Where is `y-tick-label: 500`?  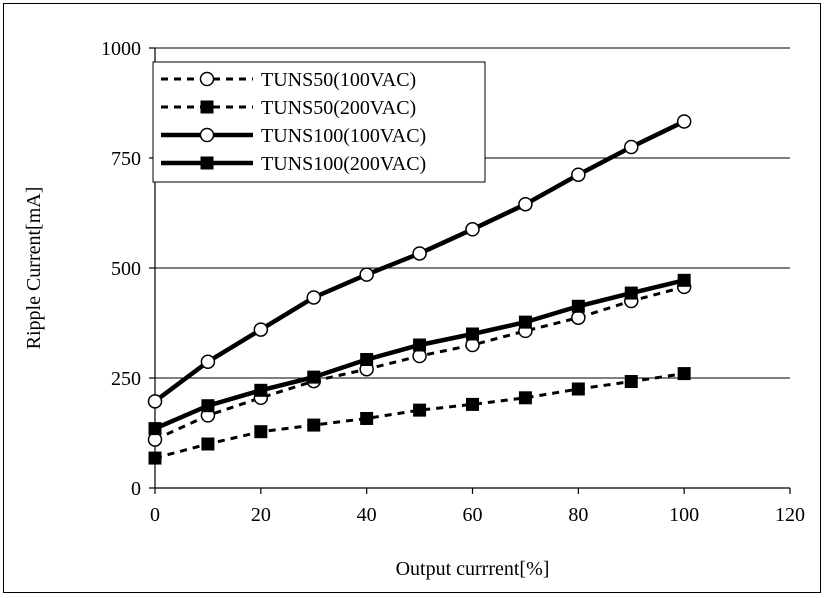
y-tick-label: 500 is located at coordinates (126, 269).